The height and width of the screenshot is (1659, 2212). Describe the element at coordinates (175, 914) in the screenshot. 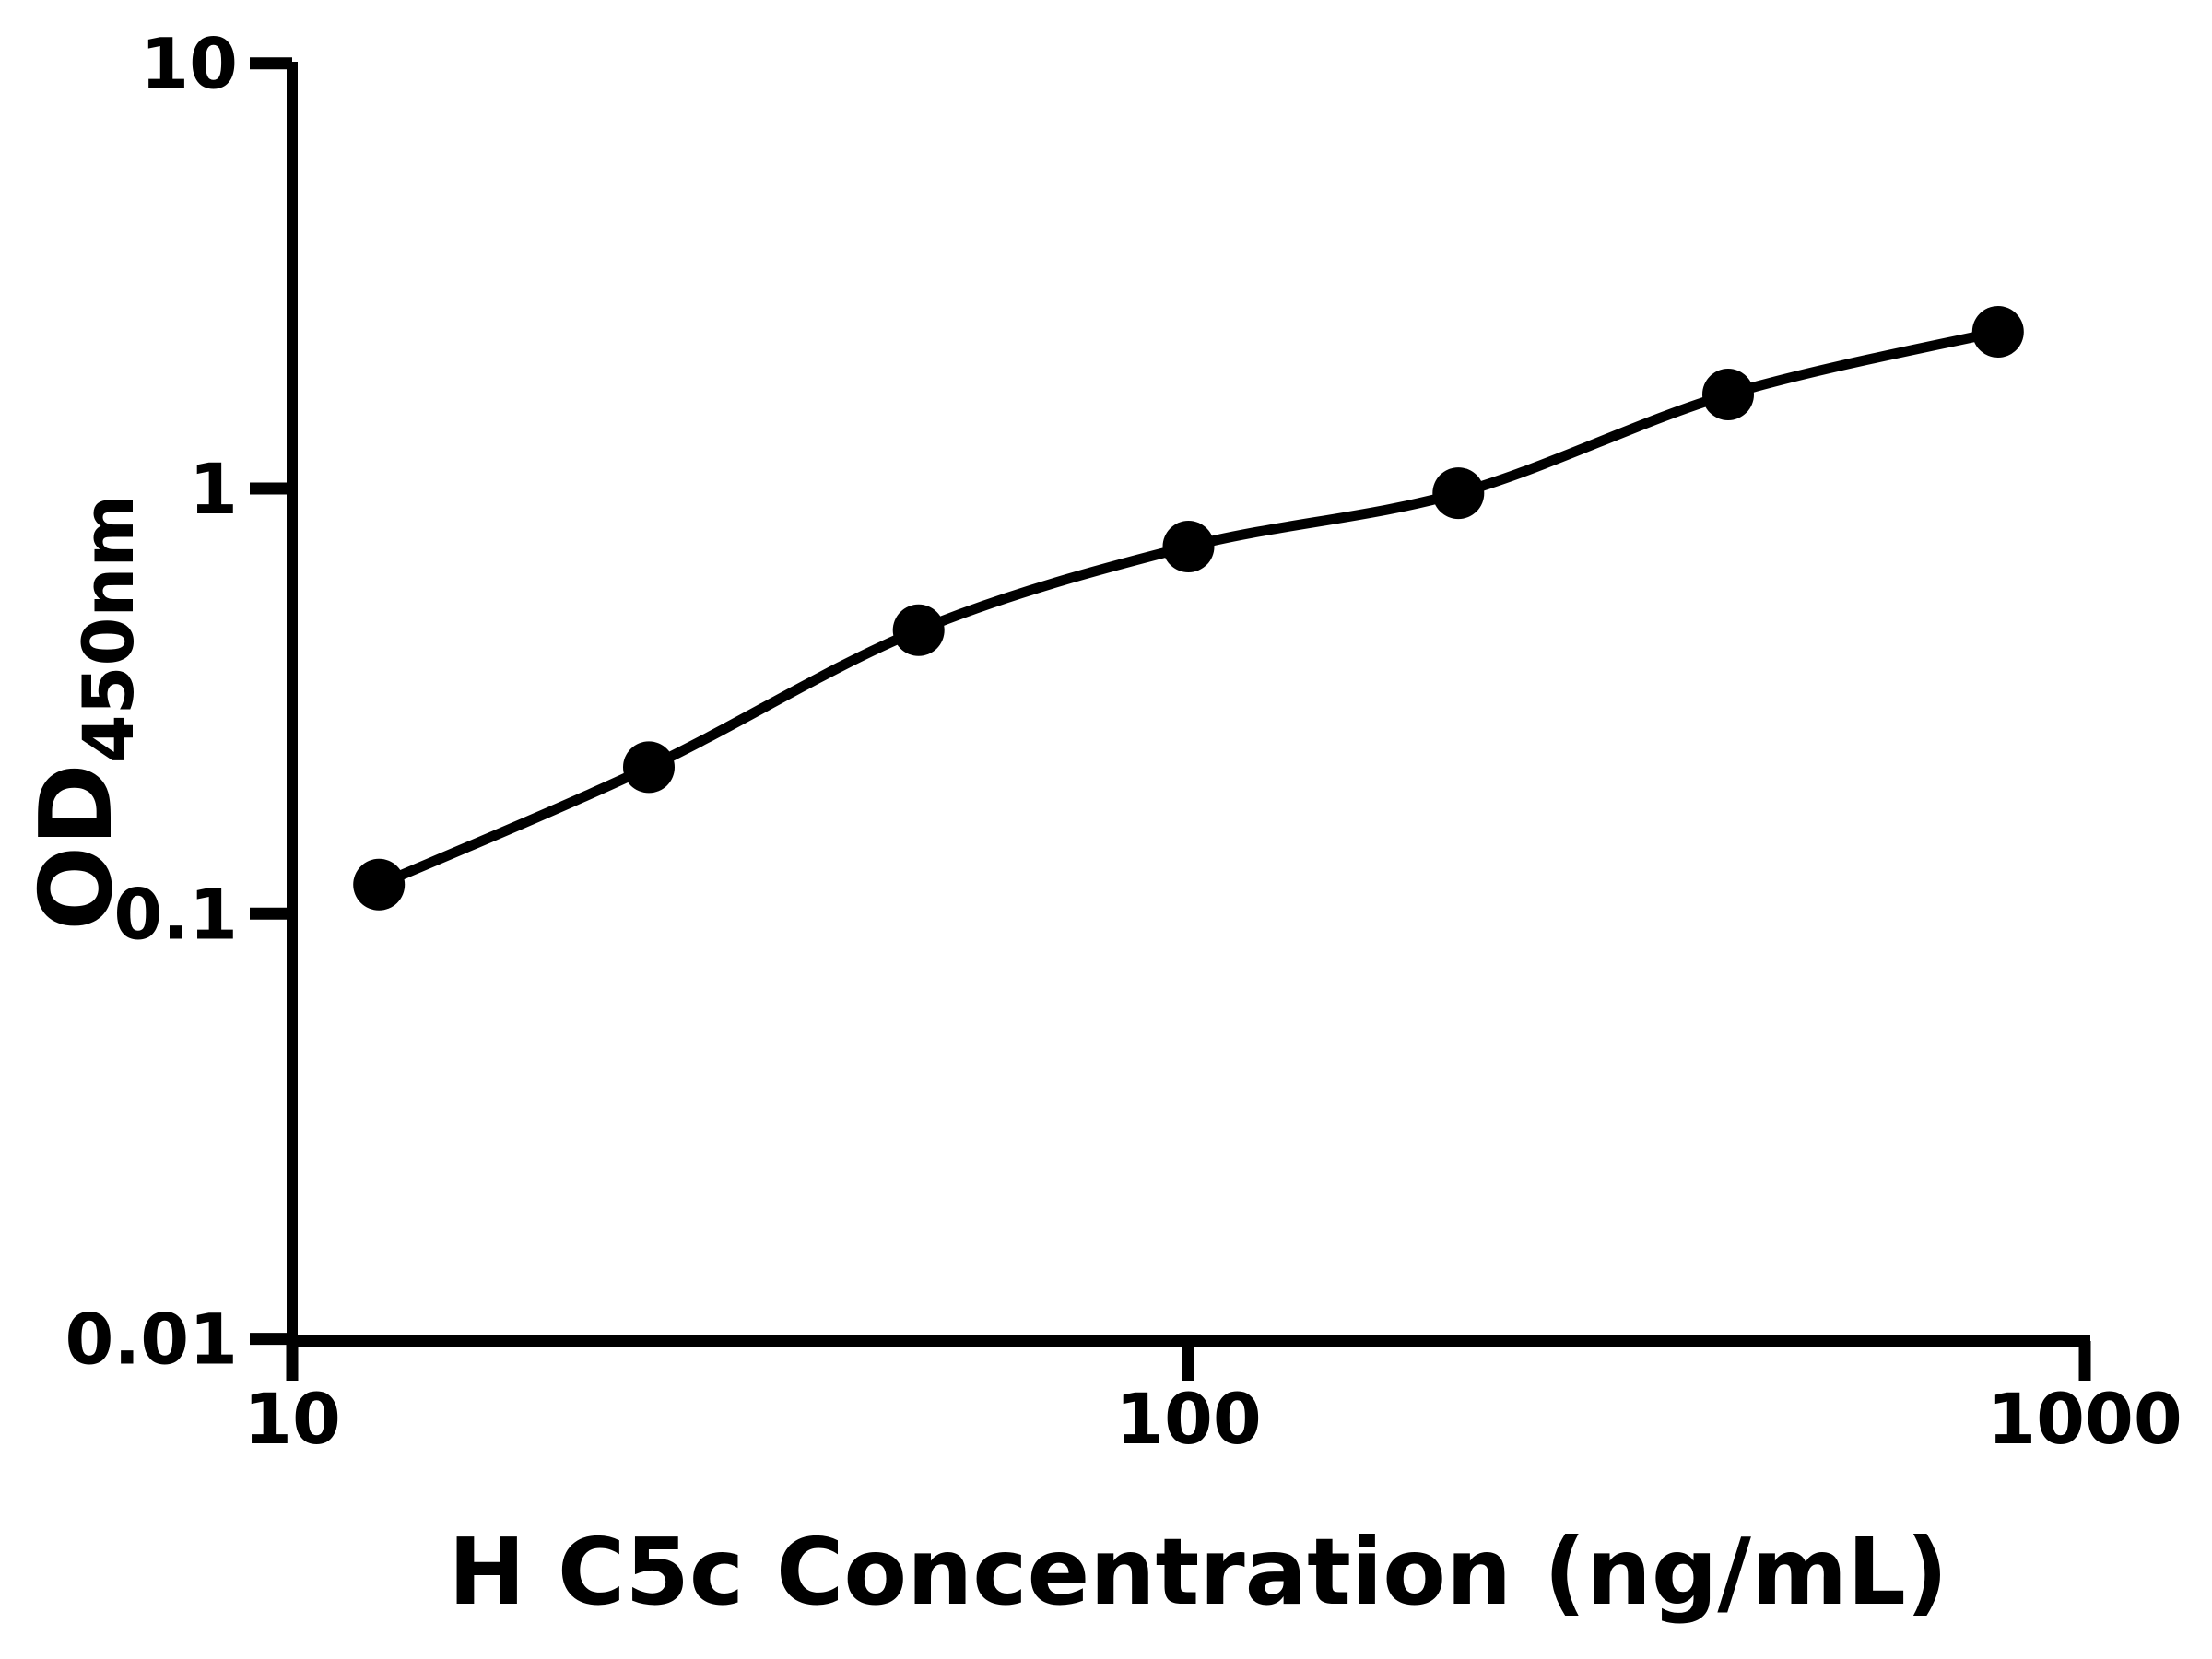

I see `y-tick-label: 0.1` at that location.